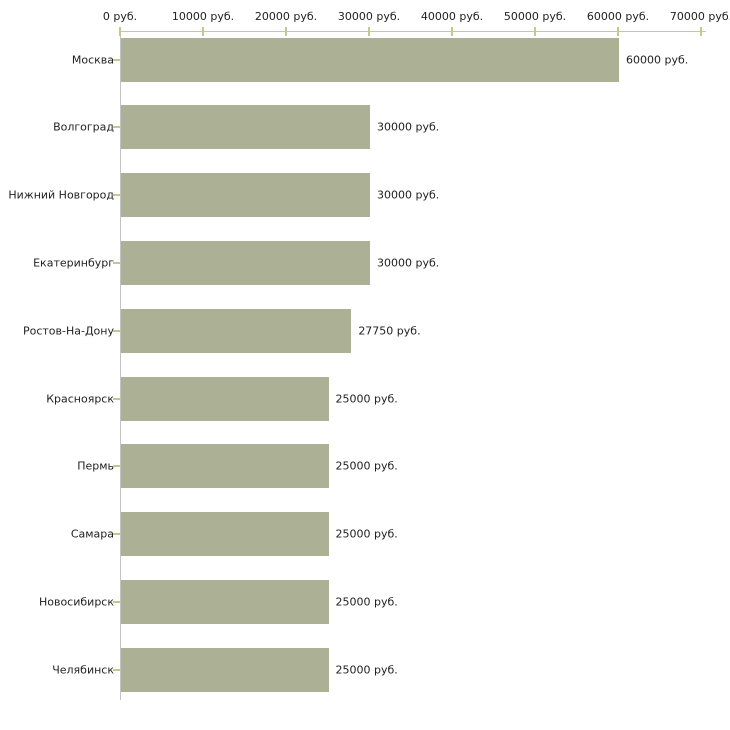 The width and height of the screenshot is (730, 730). What do you see at coordinates (92, 534) in the screenshot?
I see `category-label: Самара` at bounding box center [92, 534].